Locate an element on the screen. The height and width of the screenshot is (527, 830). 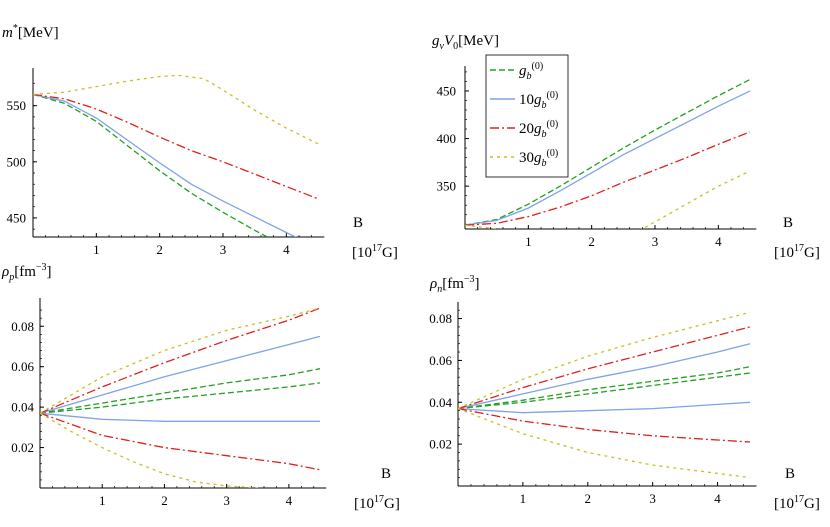
y-axis-label: ρp[fm−3] is located at coordinates (26, 272).